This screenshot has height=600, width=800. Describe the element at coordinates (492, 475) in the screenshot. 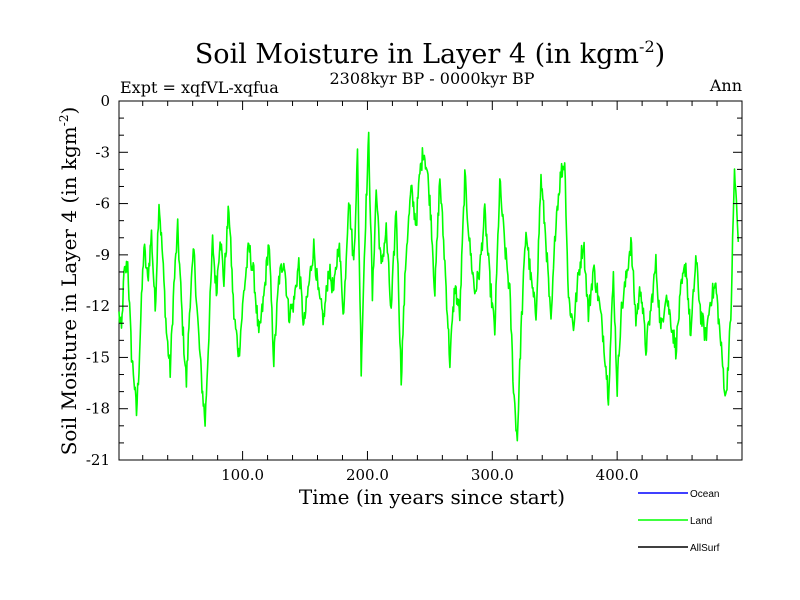

I see `x-tick-label: 300.0` at that location.